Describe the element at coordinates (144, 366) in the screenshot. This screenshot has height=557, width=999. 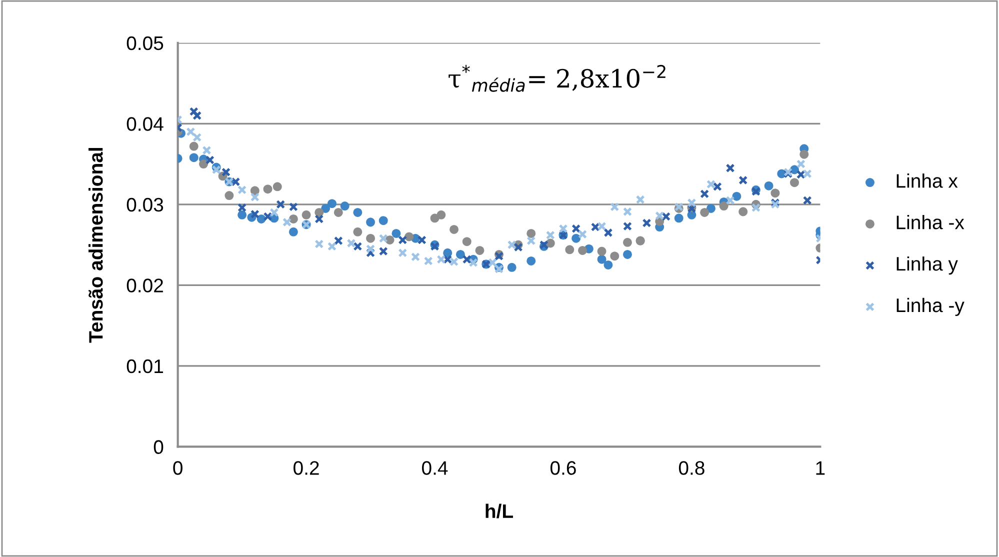
I see `y-tick-label: 0.01` at that location.